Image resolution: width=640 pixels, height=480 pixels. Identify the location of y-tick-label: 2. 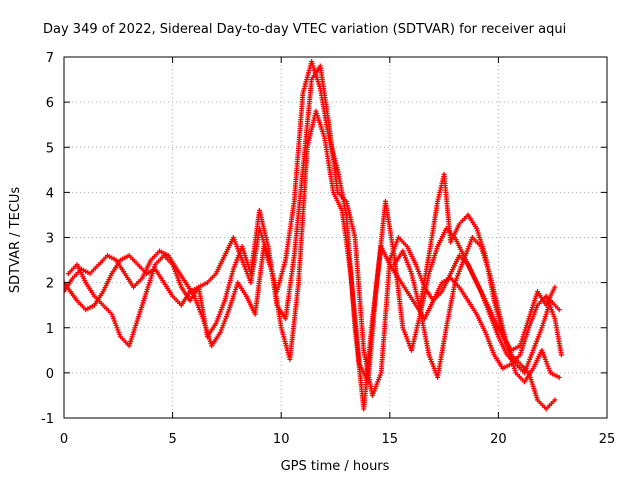
(50, 284).